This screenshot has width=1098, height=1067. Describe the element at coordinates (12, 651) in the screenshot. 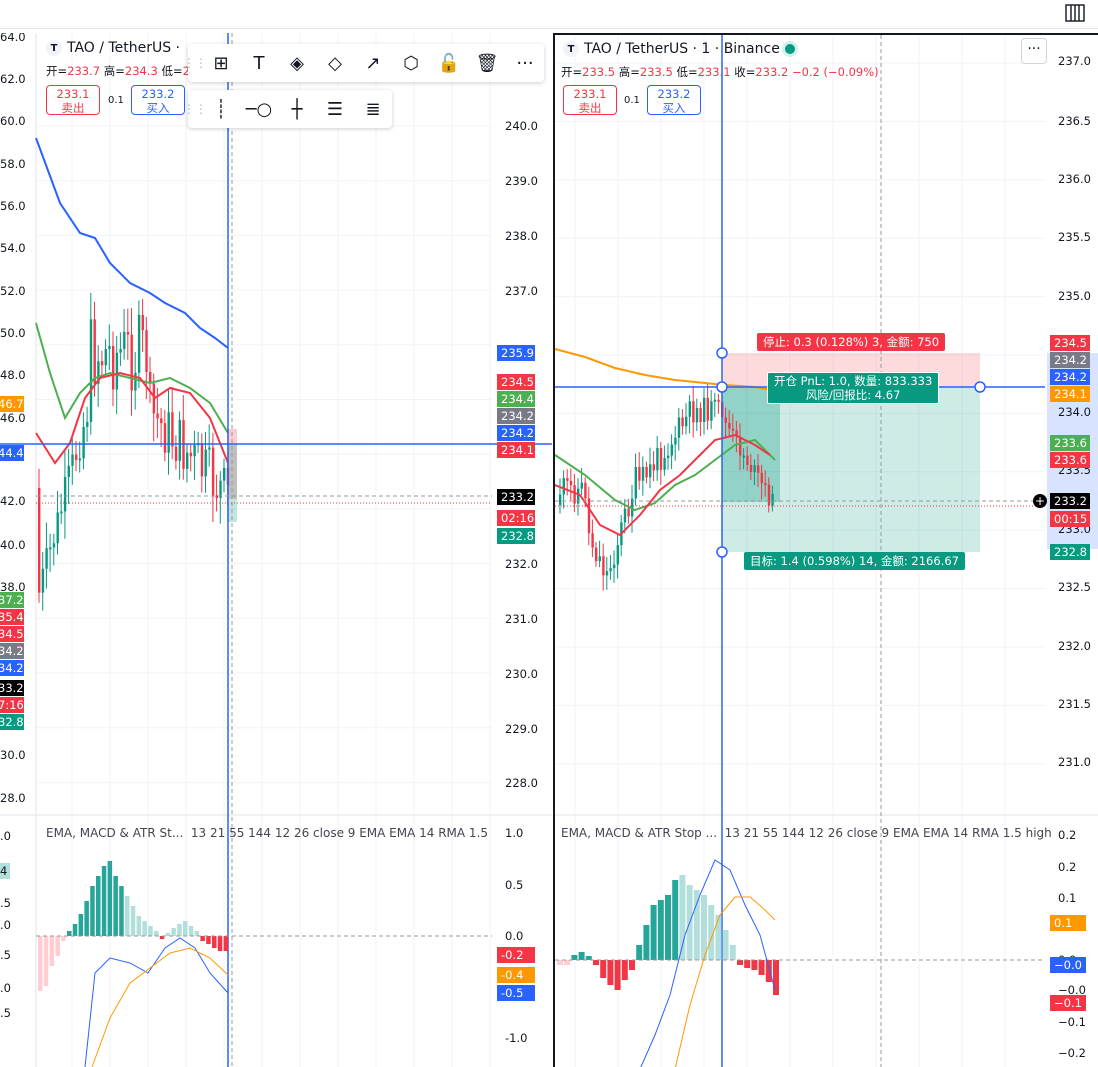

I see `left-axis-tag: 34.2` at that location.